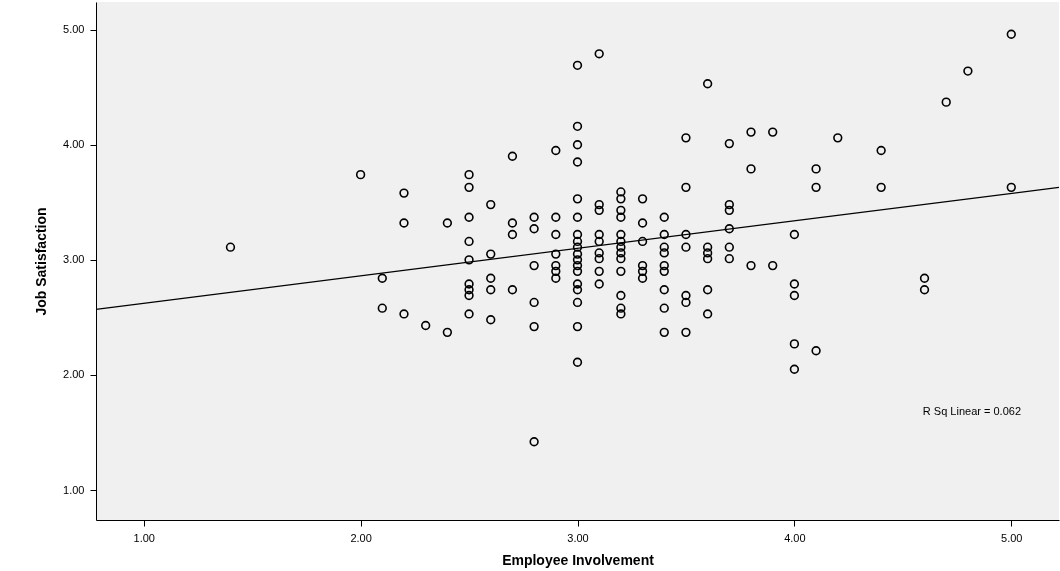  I want to click on y-tick-label: 1.00, so click(74, 489).